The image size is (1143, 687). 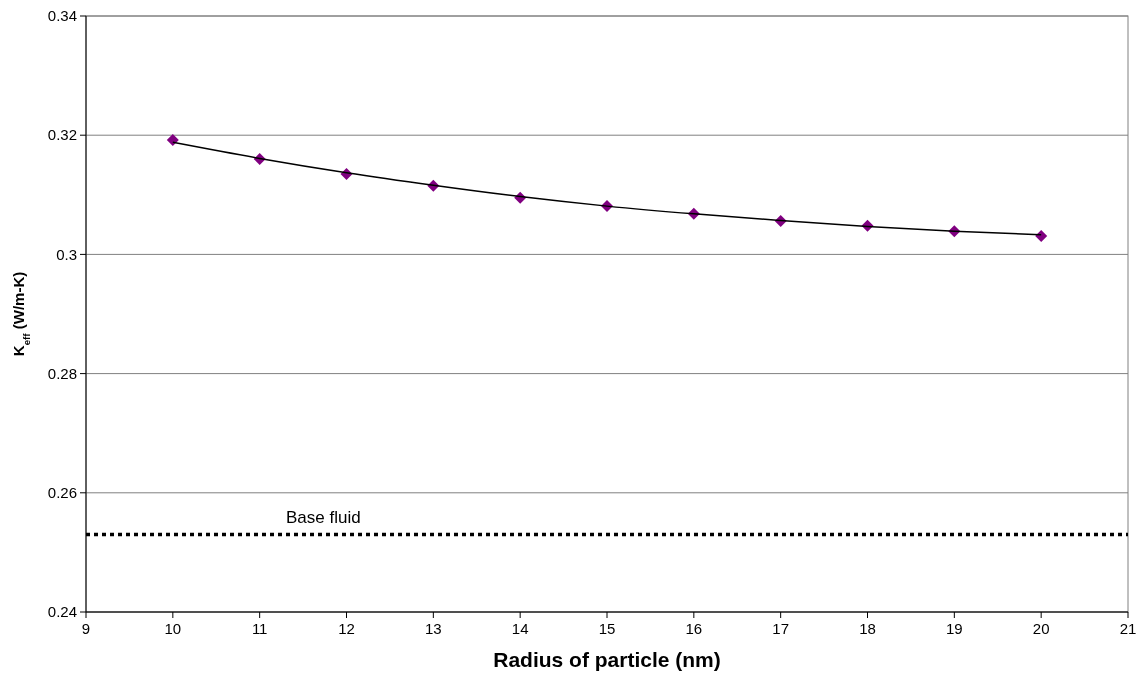 What do you see at coordinates (62, 612) in the screenshot?
I see `y-tick-label: 0.24` at bounding box center [62, 612].